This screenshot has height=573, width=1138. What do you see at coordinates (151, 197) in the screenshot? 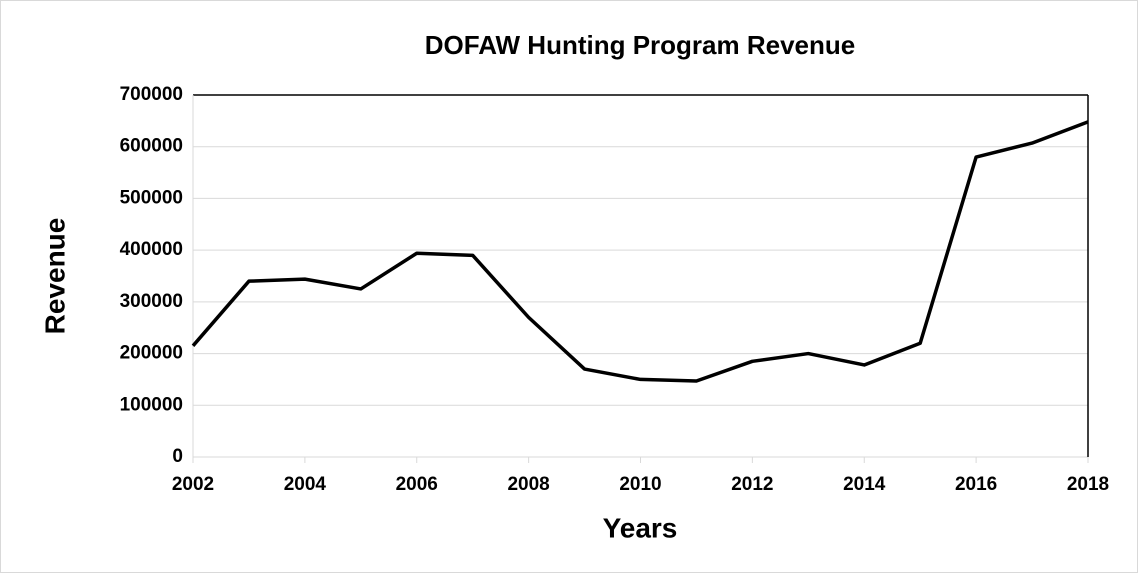
I see `y-tick-label: 500000` at bounding box center [151, 197].